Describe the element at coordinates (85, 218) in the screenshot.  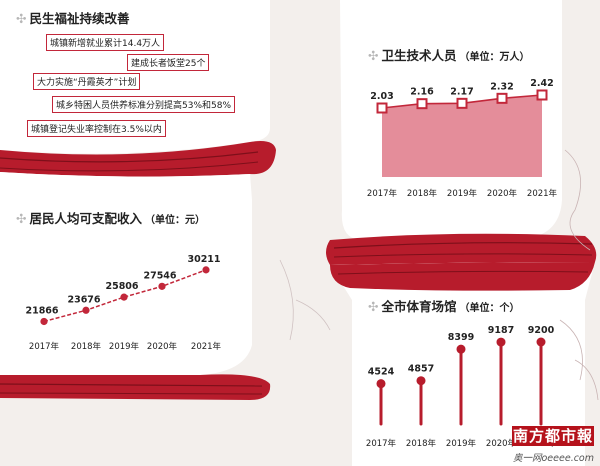
I see `income-title-text: 居民人均可支配收入` at that location.